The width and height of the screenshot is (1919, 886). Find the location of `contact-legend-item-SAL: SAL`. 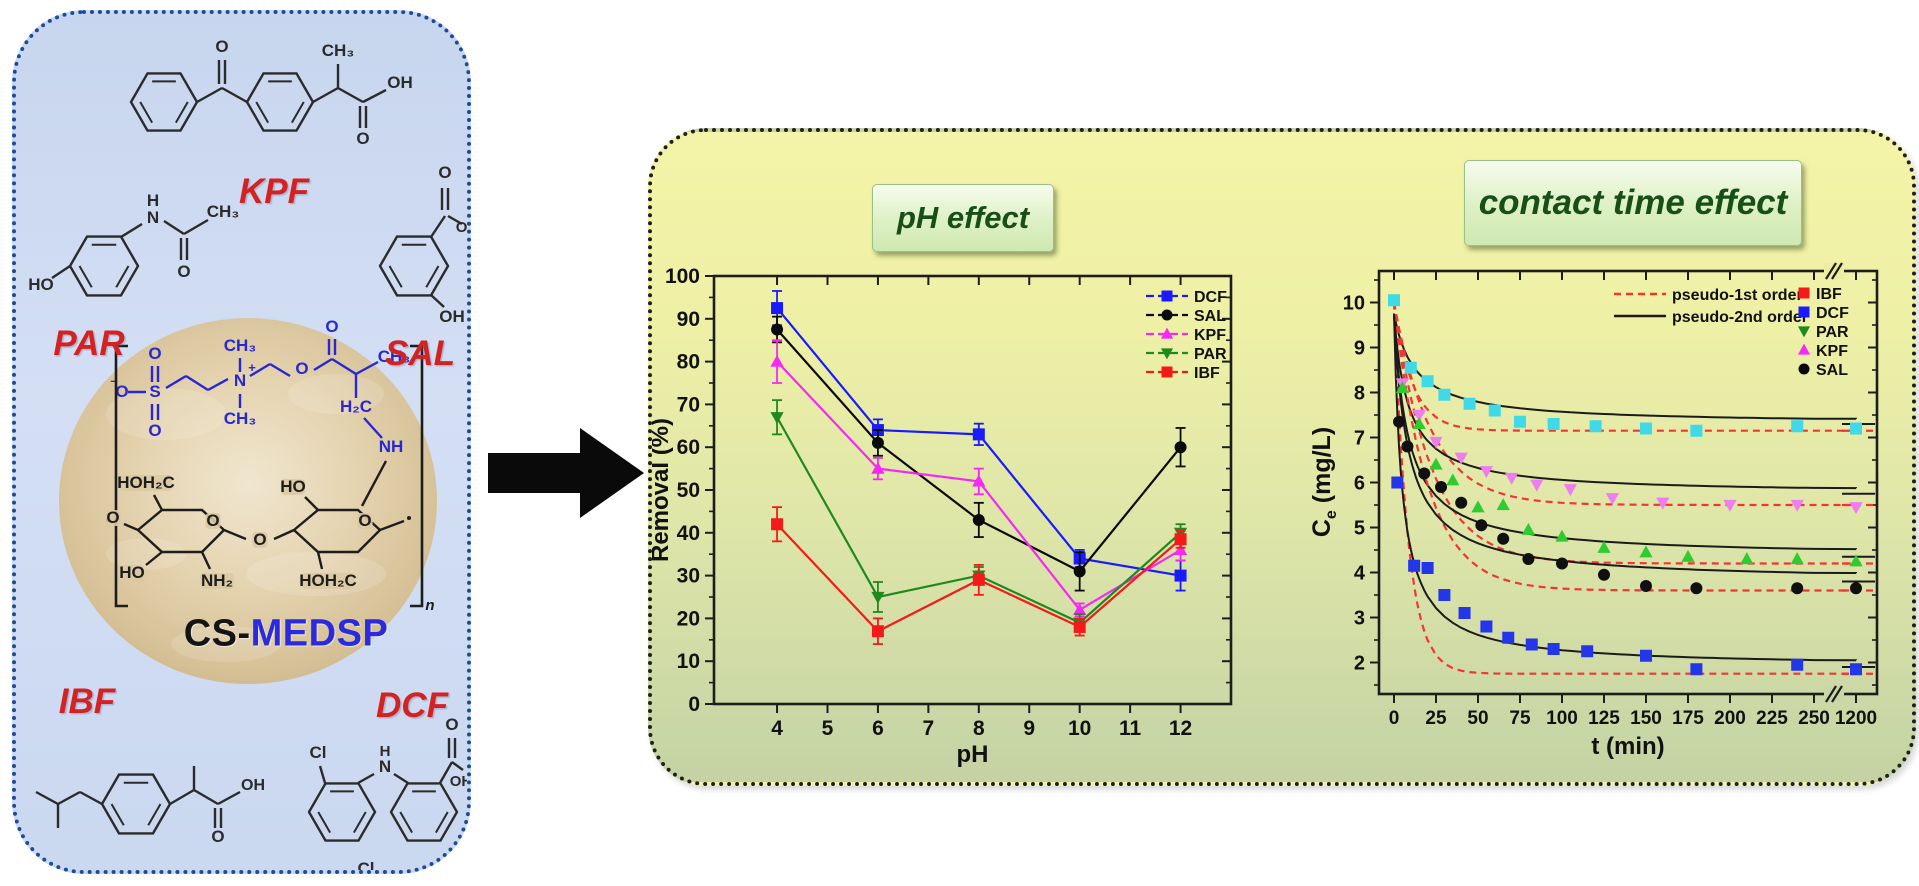

contact-legend-item-SAL: SAL is located at coordinates (1823, 370).